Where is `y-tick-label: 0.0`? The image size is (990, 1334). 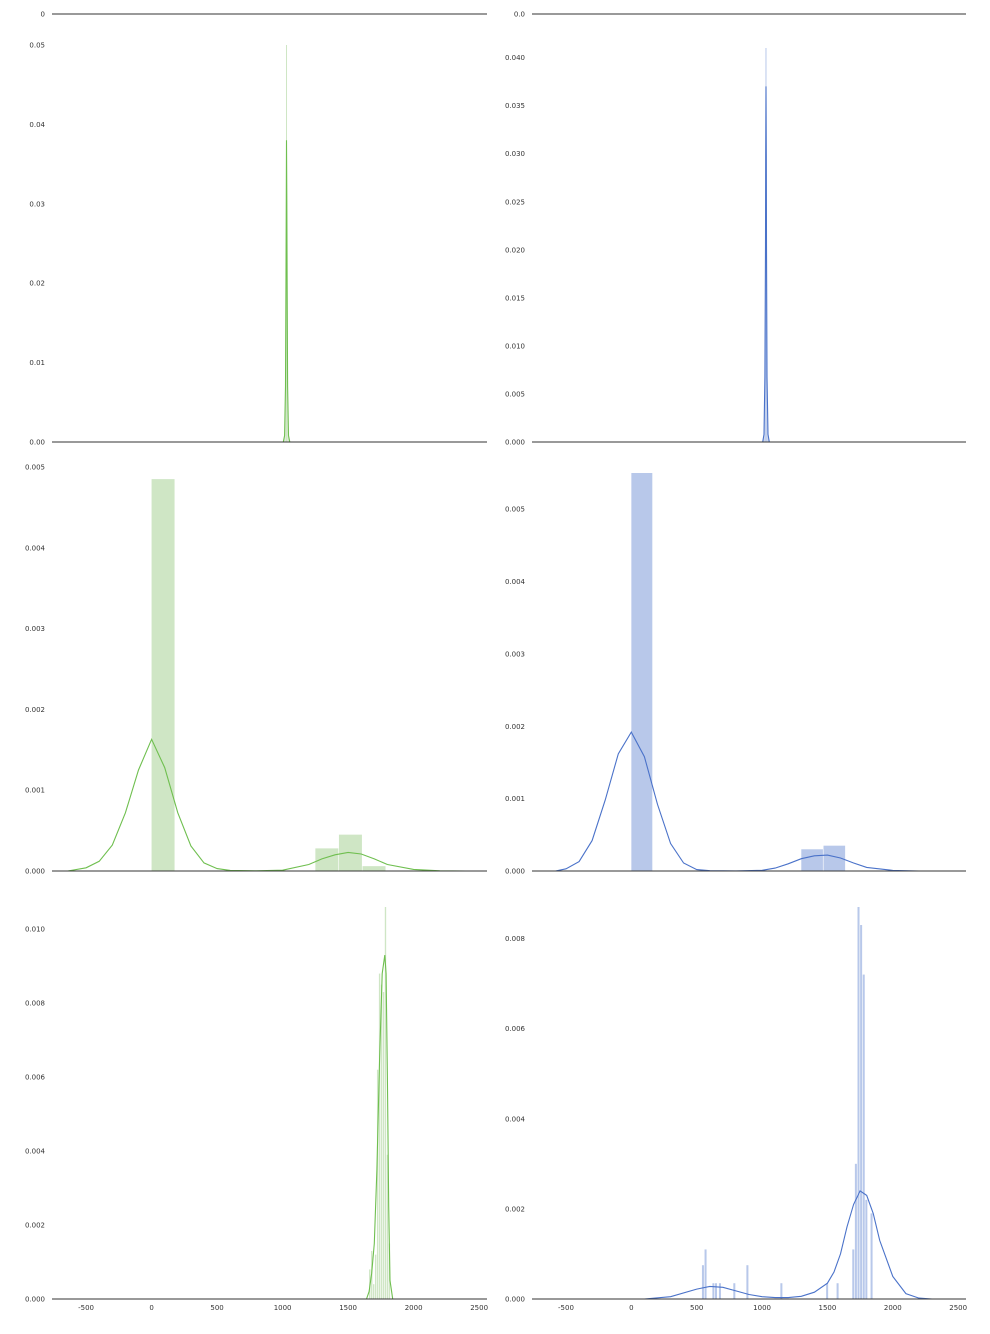 y-tick-label: 0.0 is located at coordinates (519, 15).